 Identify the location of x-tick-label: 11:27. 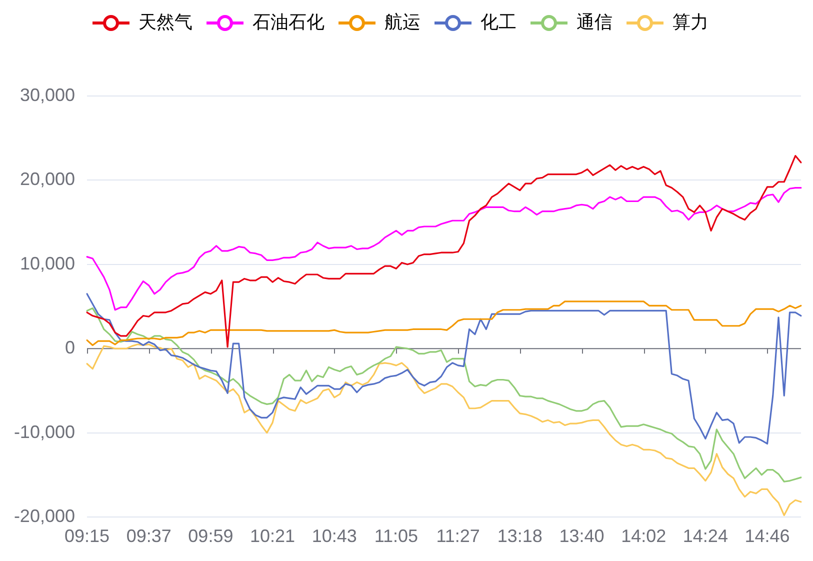
(458, 536).